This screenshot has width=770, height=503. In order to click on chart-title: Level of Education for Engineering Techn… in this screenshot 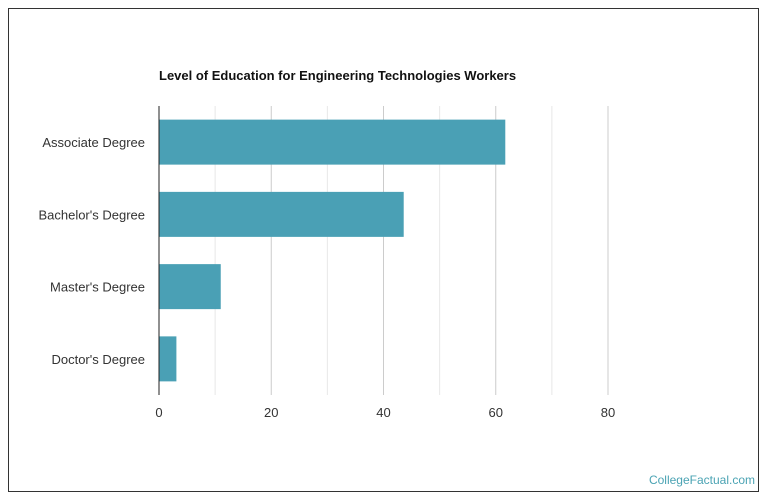, I will do `click(338, 75)`.